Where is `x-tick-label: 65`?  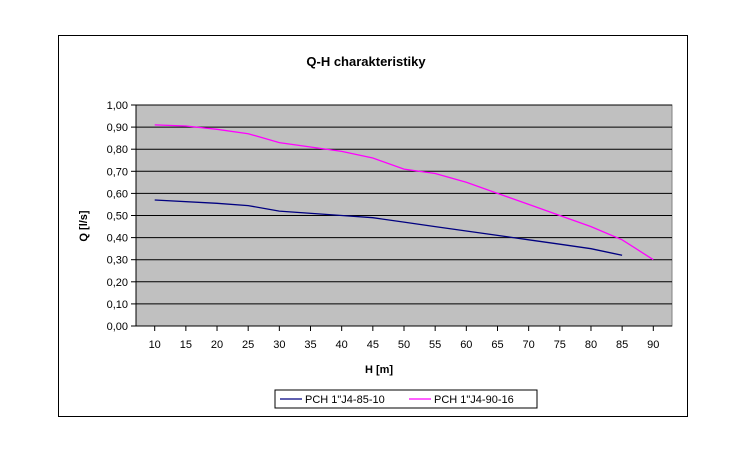
x-tick-label: 65 is located at coordinates (497, 345).